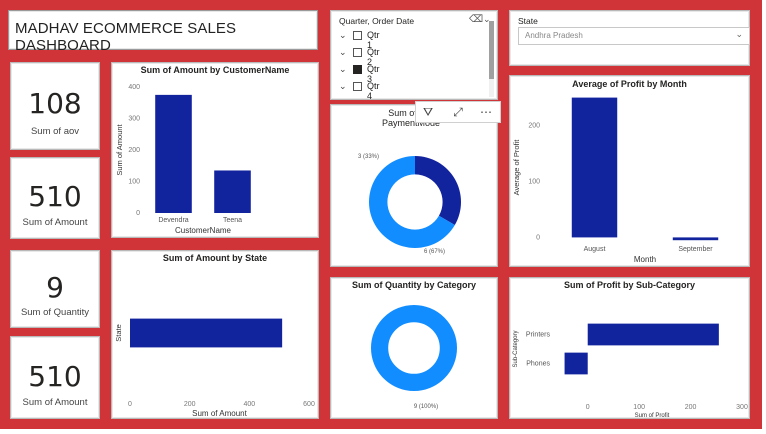  I want to click on y-tick-label: Phones, so click(538, 364).